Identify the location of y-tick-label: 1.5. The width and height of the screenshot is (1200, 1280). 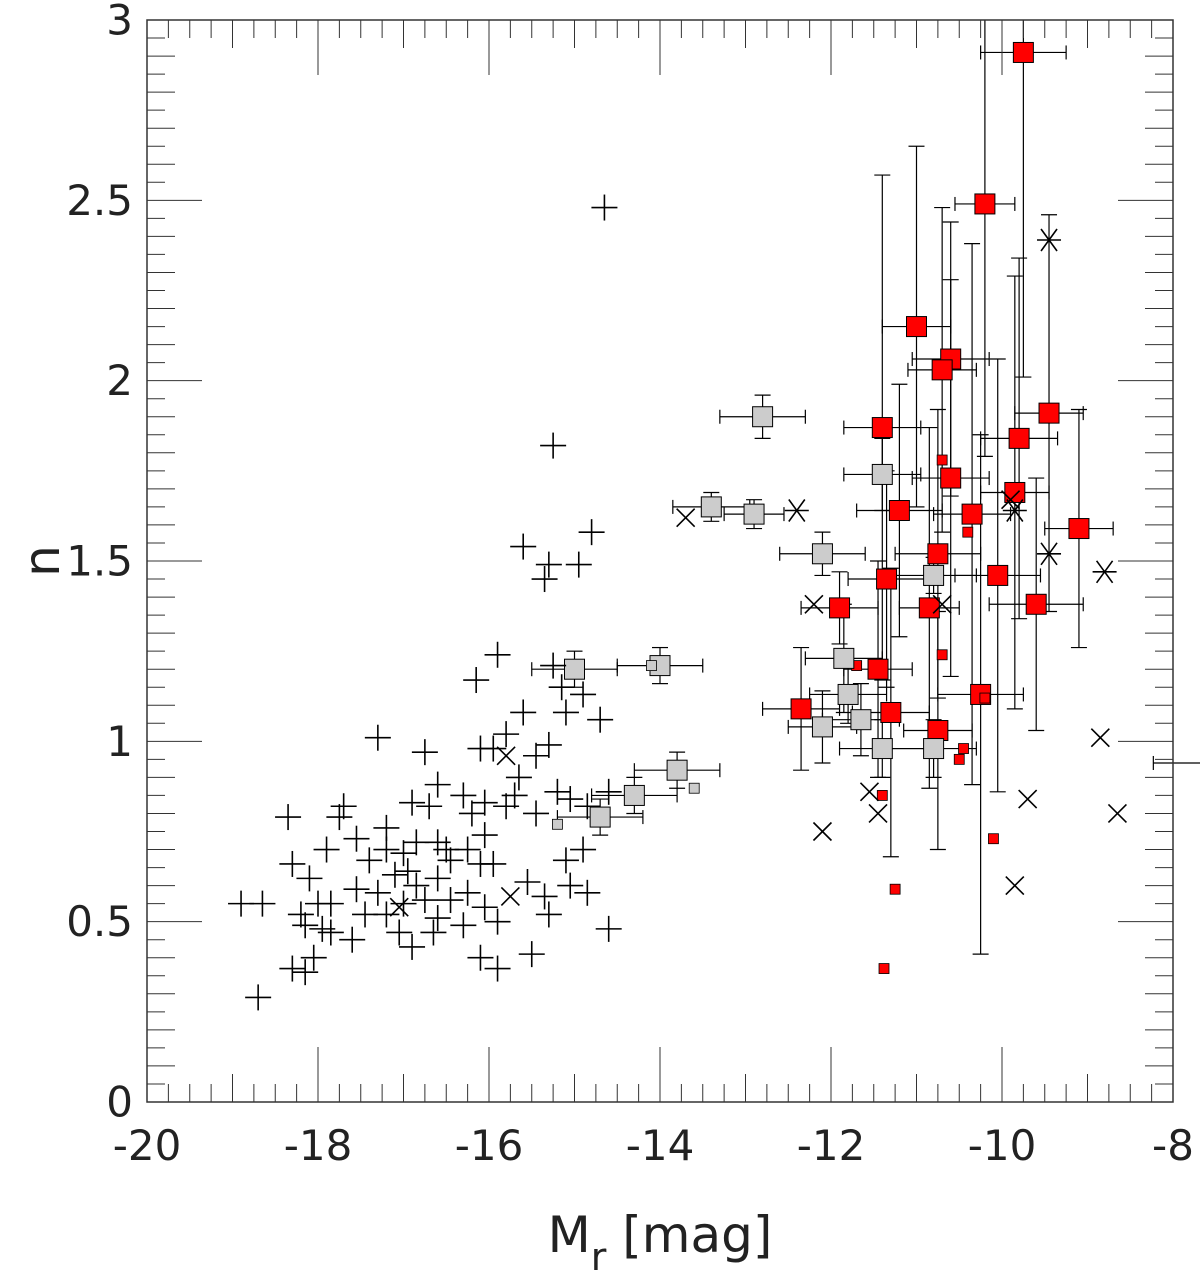
(99, 561).